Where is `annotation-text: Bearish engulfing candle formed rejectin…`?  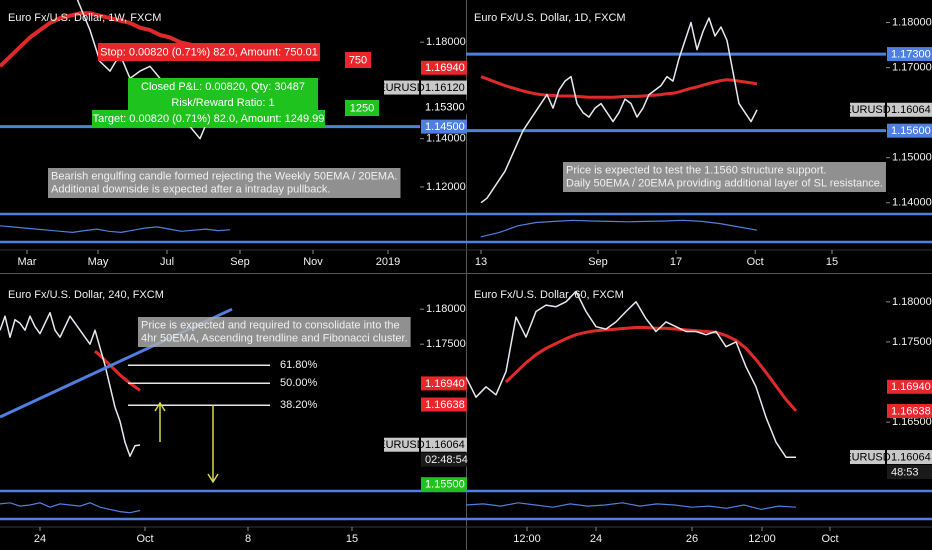 annotation-text: Bearish engulfing candle formed rejectin… is located at coordinates (224, 176).